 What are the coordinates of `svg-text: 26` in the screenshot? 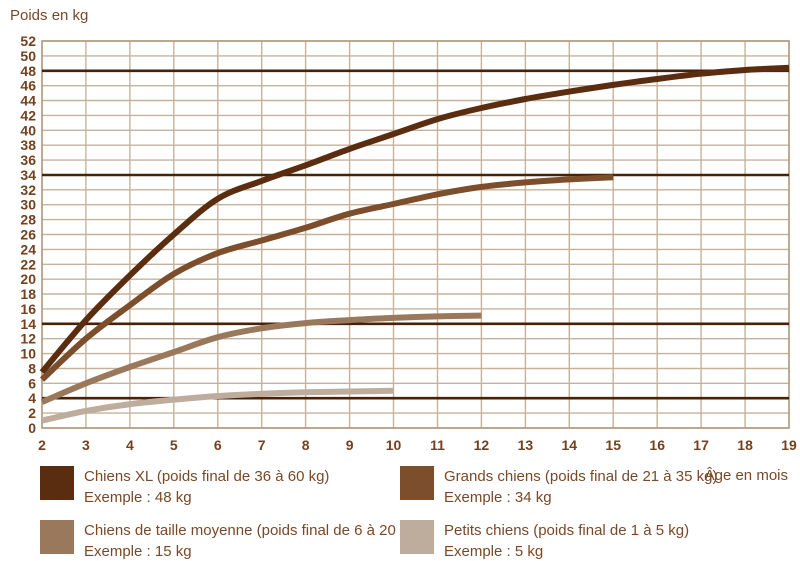 It's located at (28, 235).